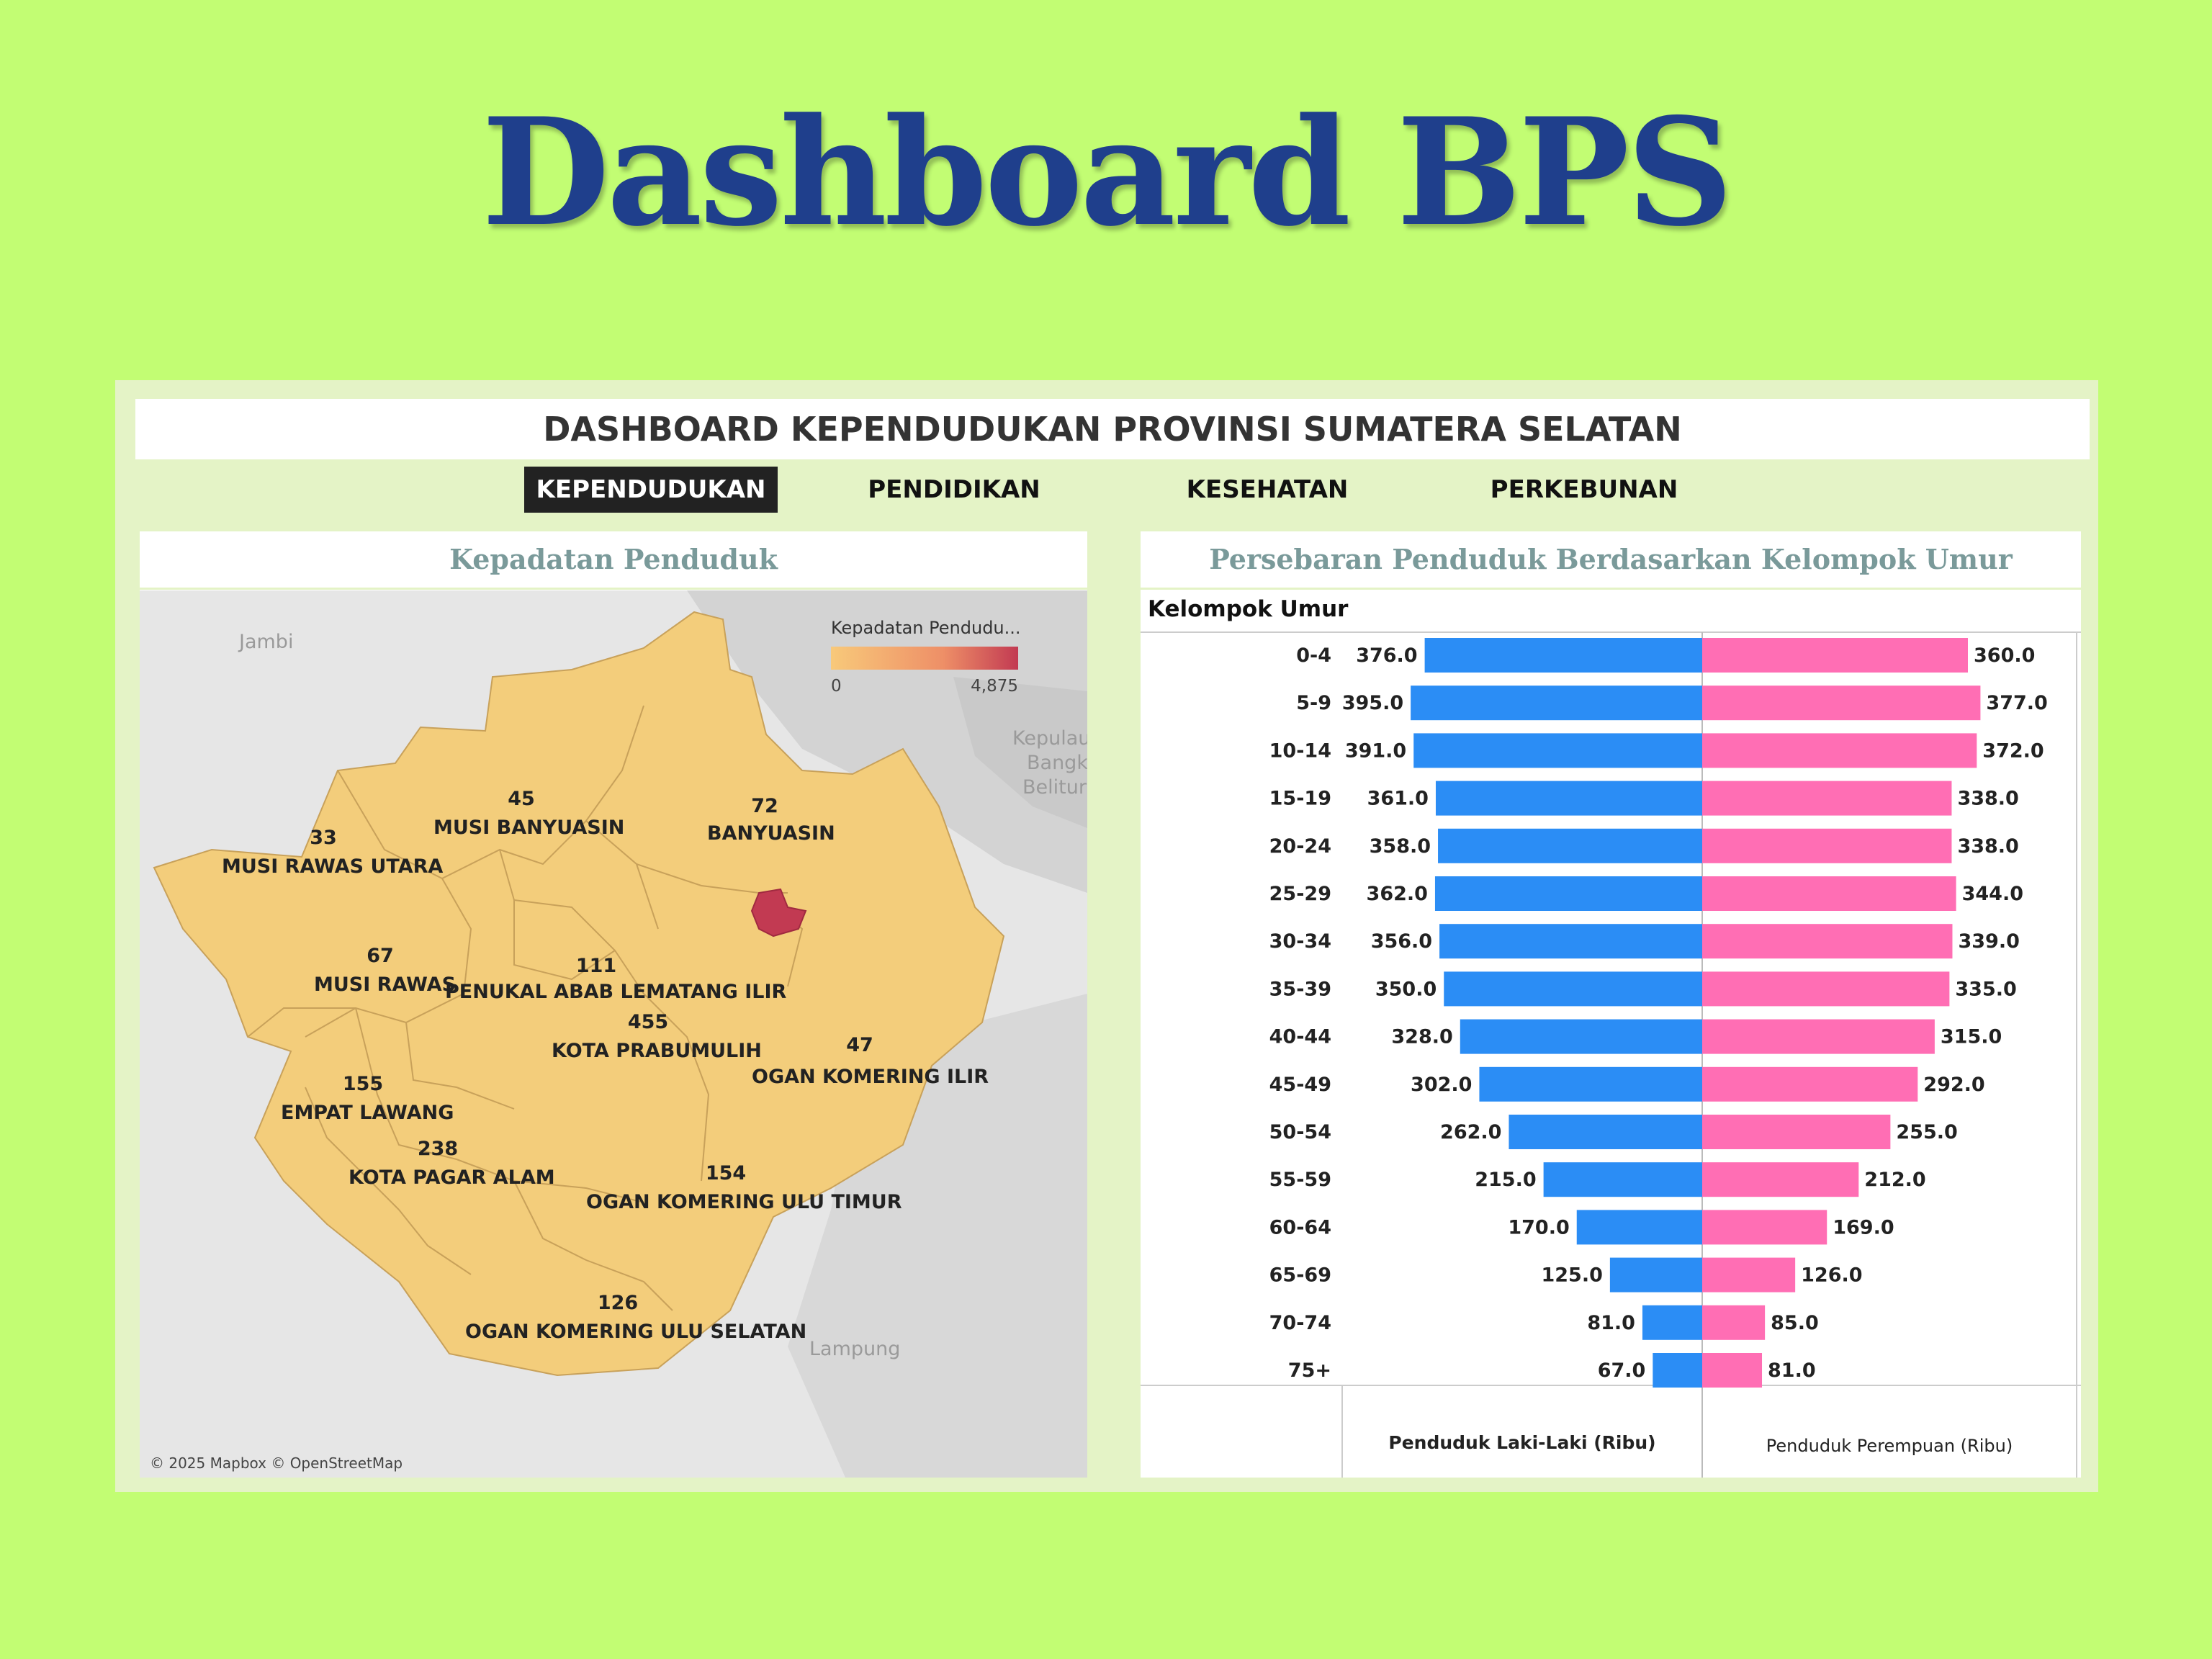 The image size is (2212, 1659). I want to click on region-value: 33, so click(323, 838).